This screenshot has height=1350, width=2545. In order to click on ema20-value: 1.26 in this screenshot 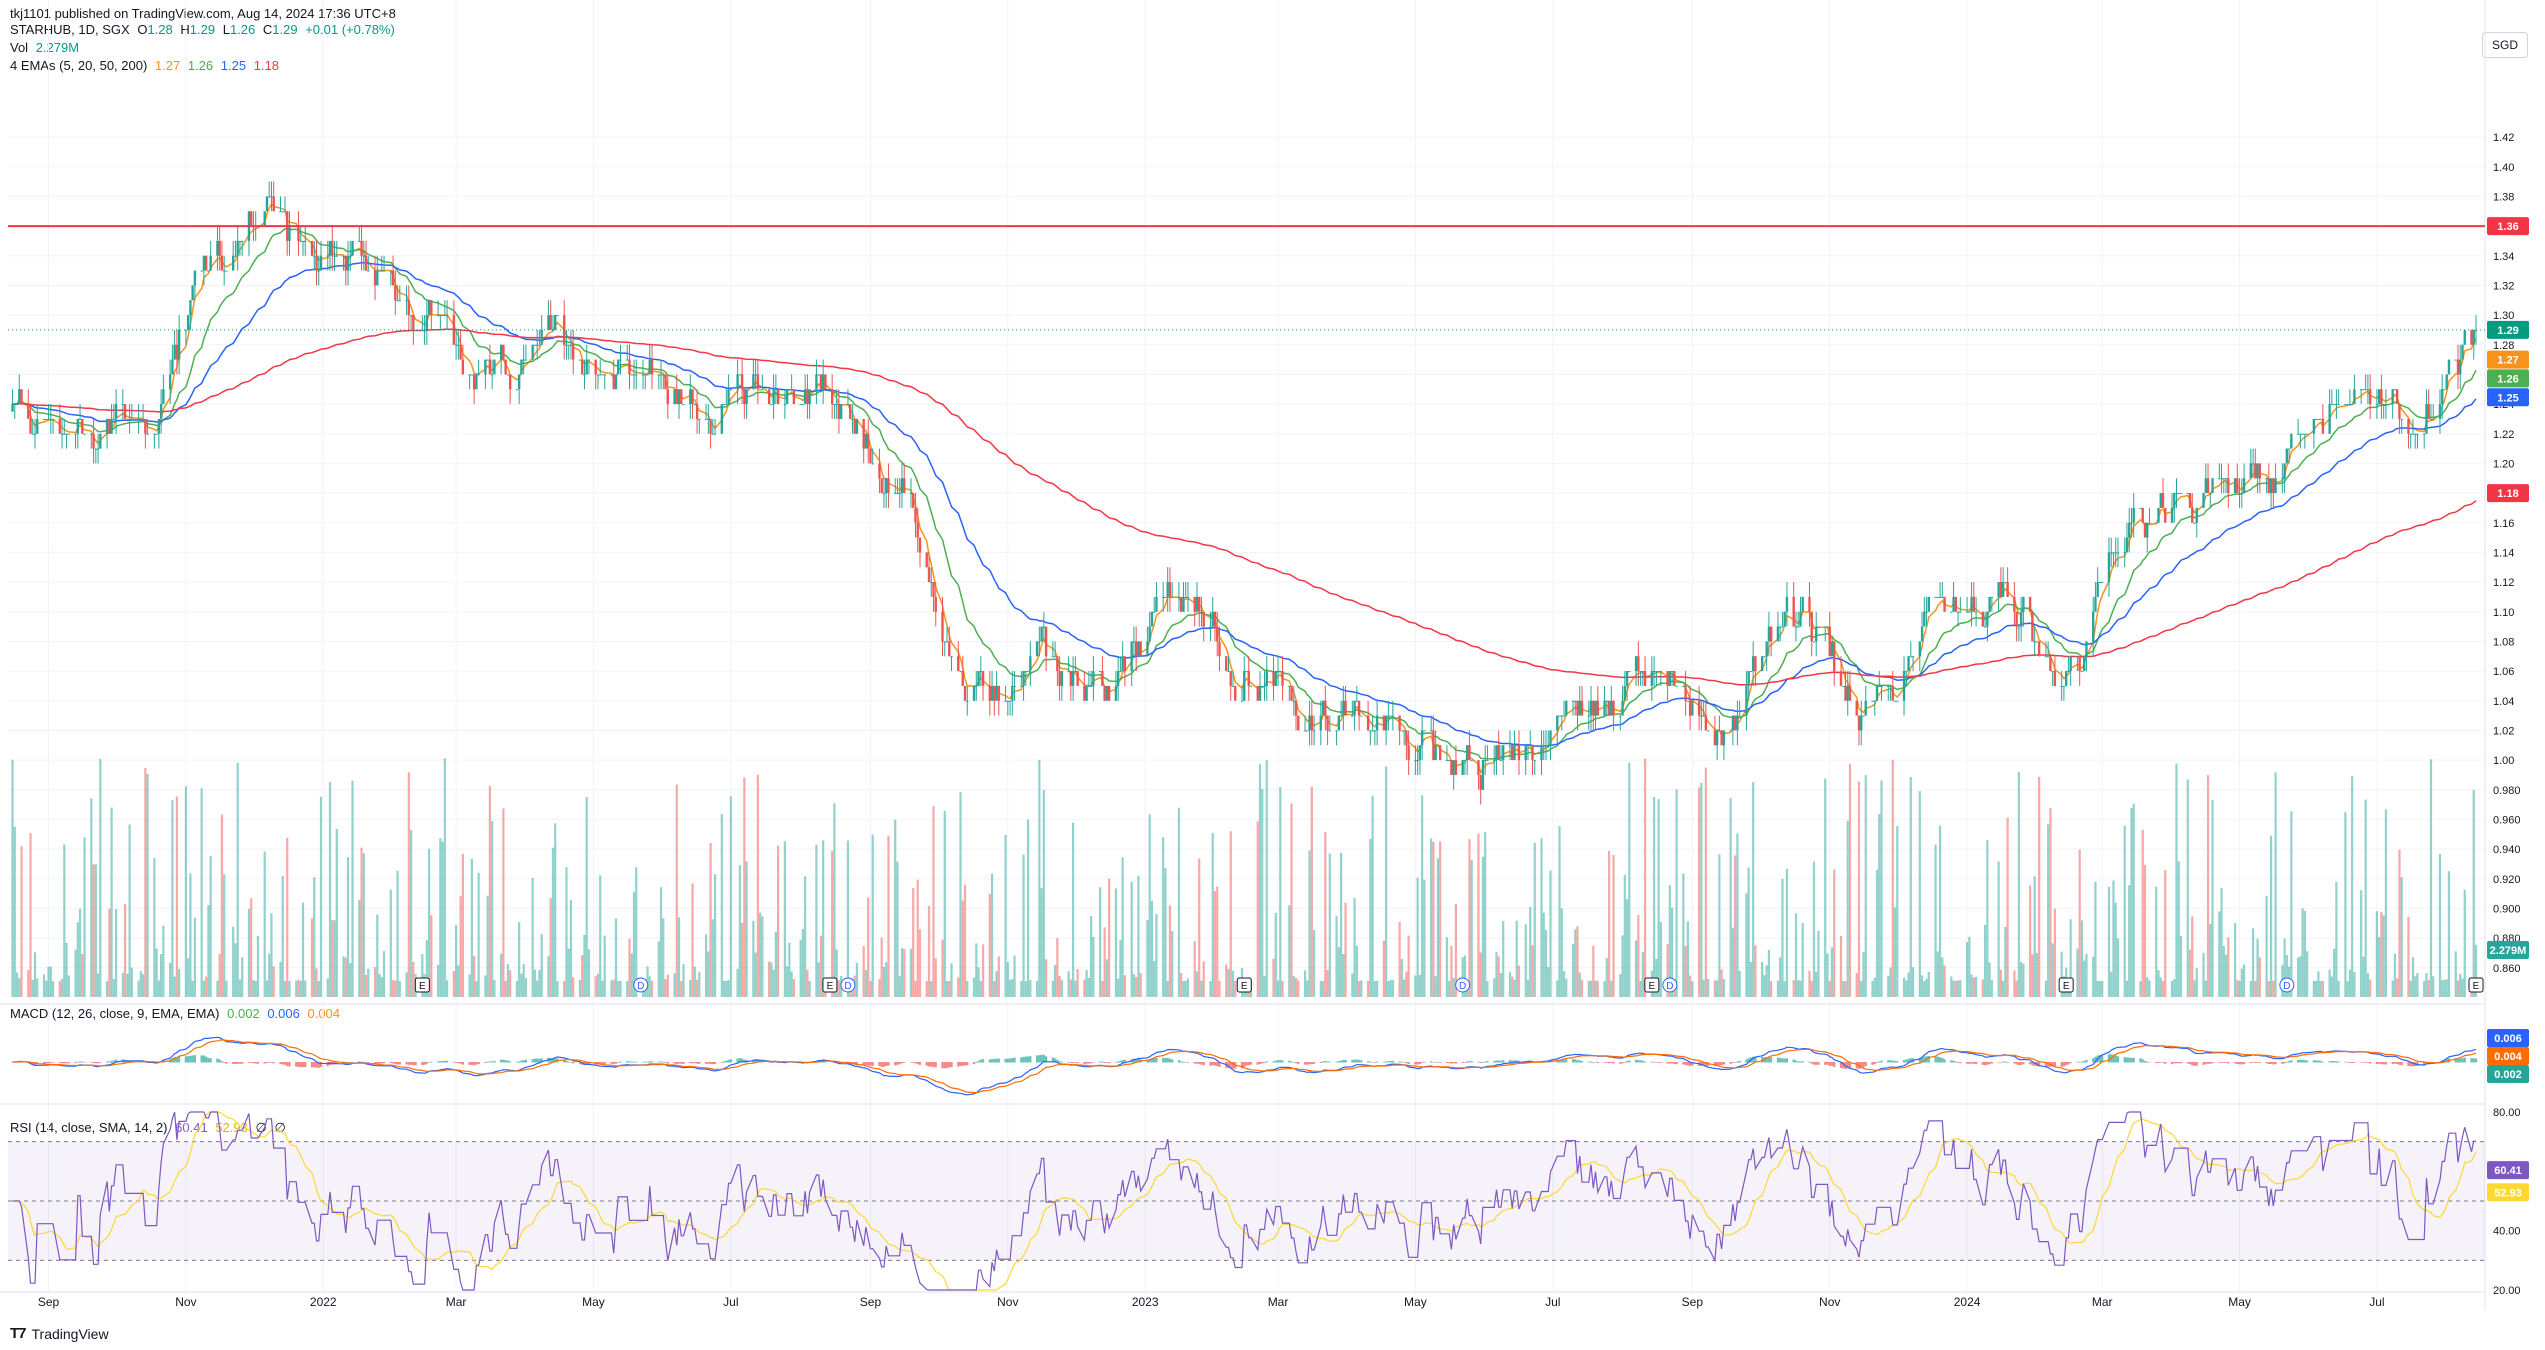, I will do `click(200, 65)`.